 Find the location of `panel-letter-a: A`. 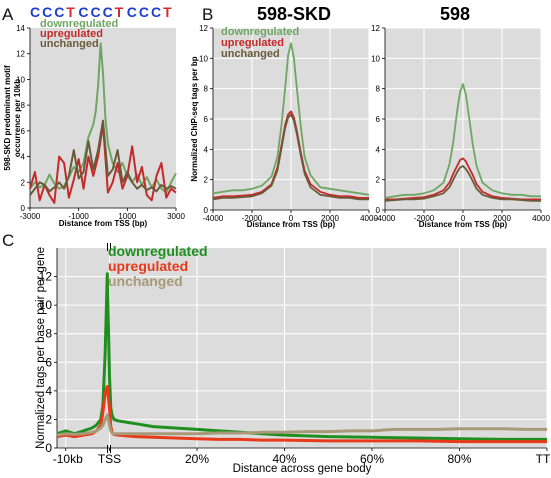

panel-letter-a: A is located at coordinates (8, 14).